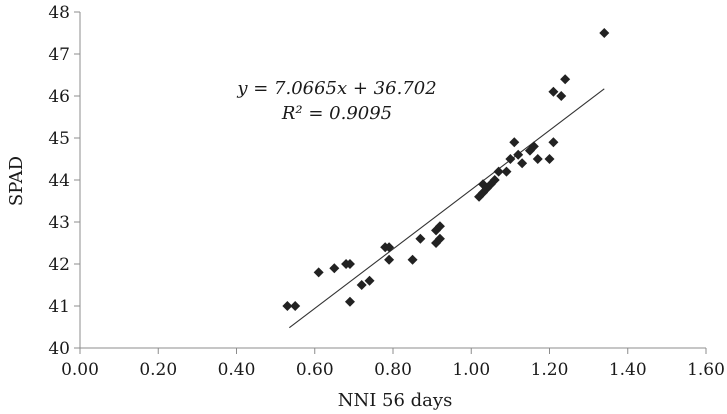  I want to click on x-tick-label: 0.00, so click(80, 370).